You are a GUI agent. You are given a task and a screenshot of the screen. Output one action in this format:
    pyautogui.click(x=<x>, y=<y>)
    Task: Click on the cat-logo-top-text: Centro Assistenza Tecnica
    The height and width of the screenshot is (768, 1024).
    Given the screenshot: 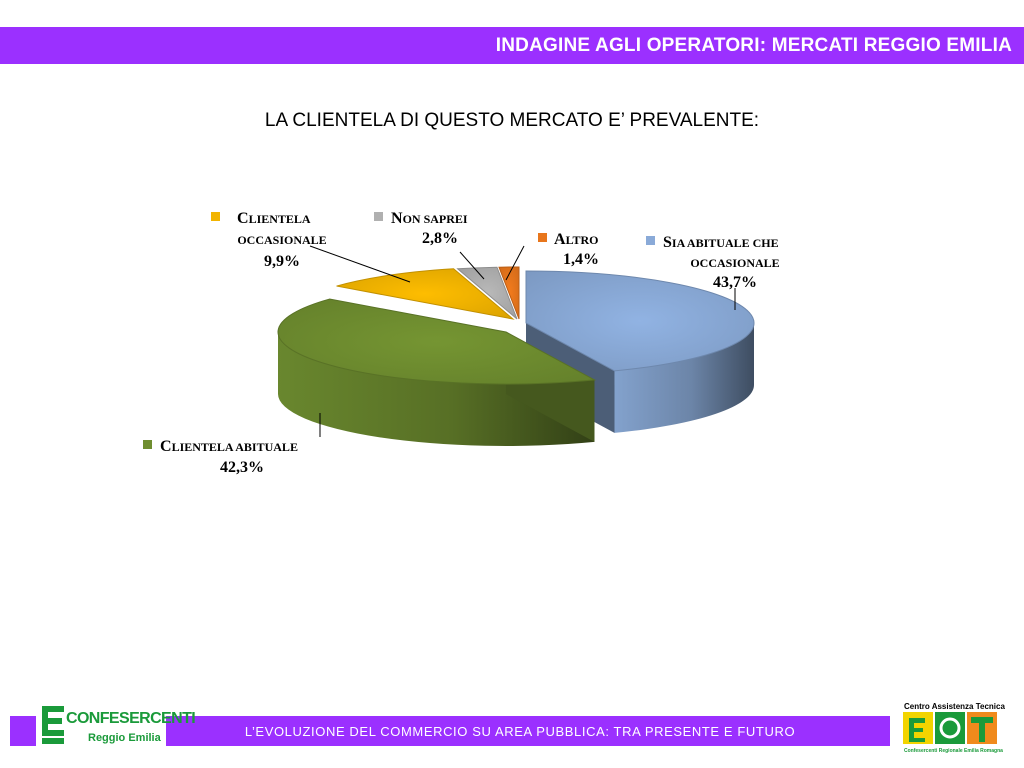 What is the action you would take?
    pyautogui.click(x=954, y=706)
    